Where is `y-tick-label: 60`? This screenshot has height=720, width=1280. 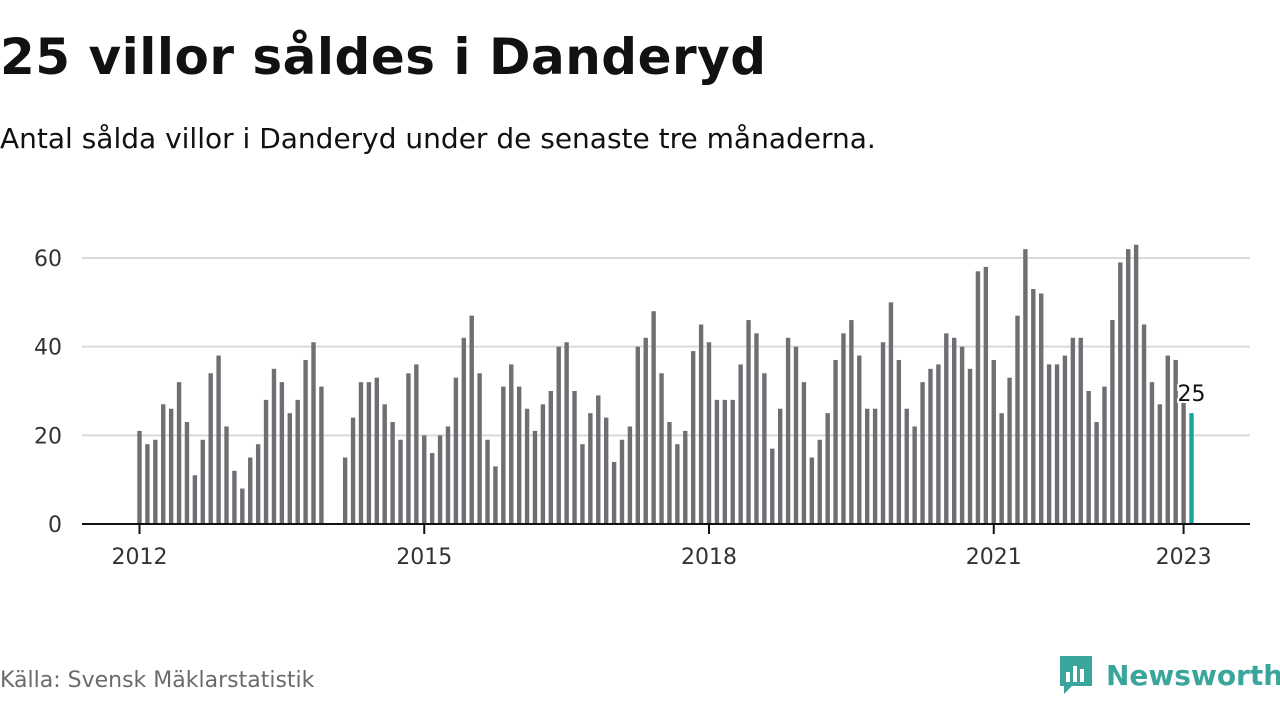
y-tick-label: 60 is located at coordinates (48, 259).